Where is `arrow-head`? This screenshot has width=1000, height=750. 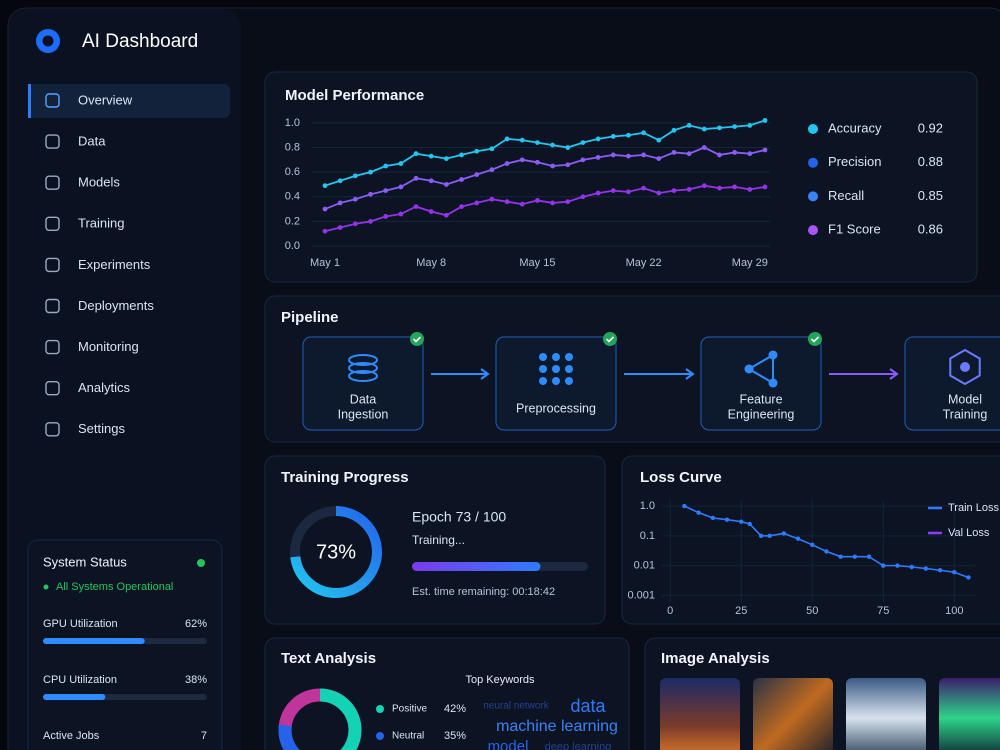 arrow-head is located at coordinates (485, 374).